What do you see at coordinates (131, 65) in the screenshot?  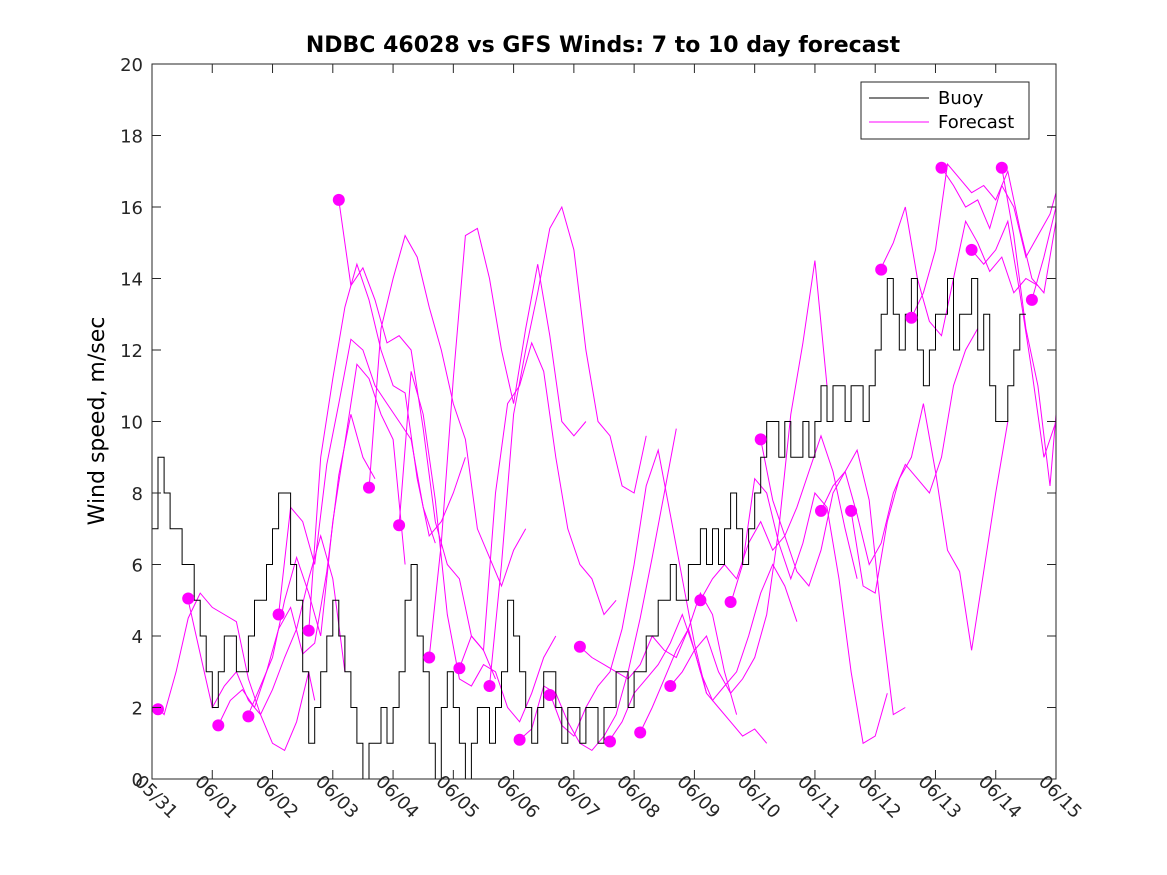 I see `y-tick-label: 20` at bounding box center [131, 65].